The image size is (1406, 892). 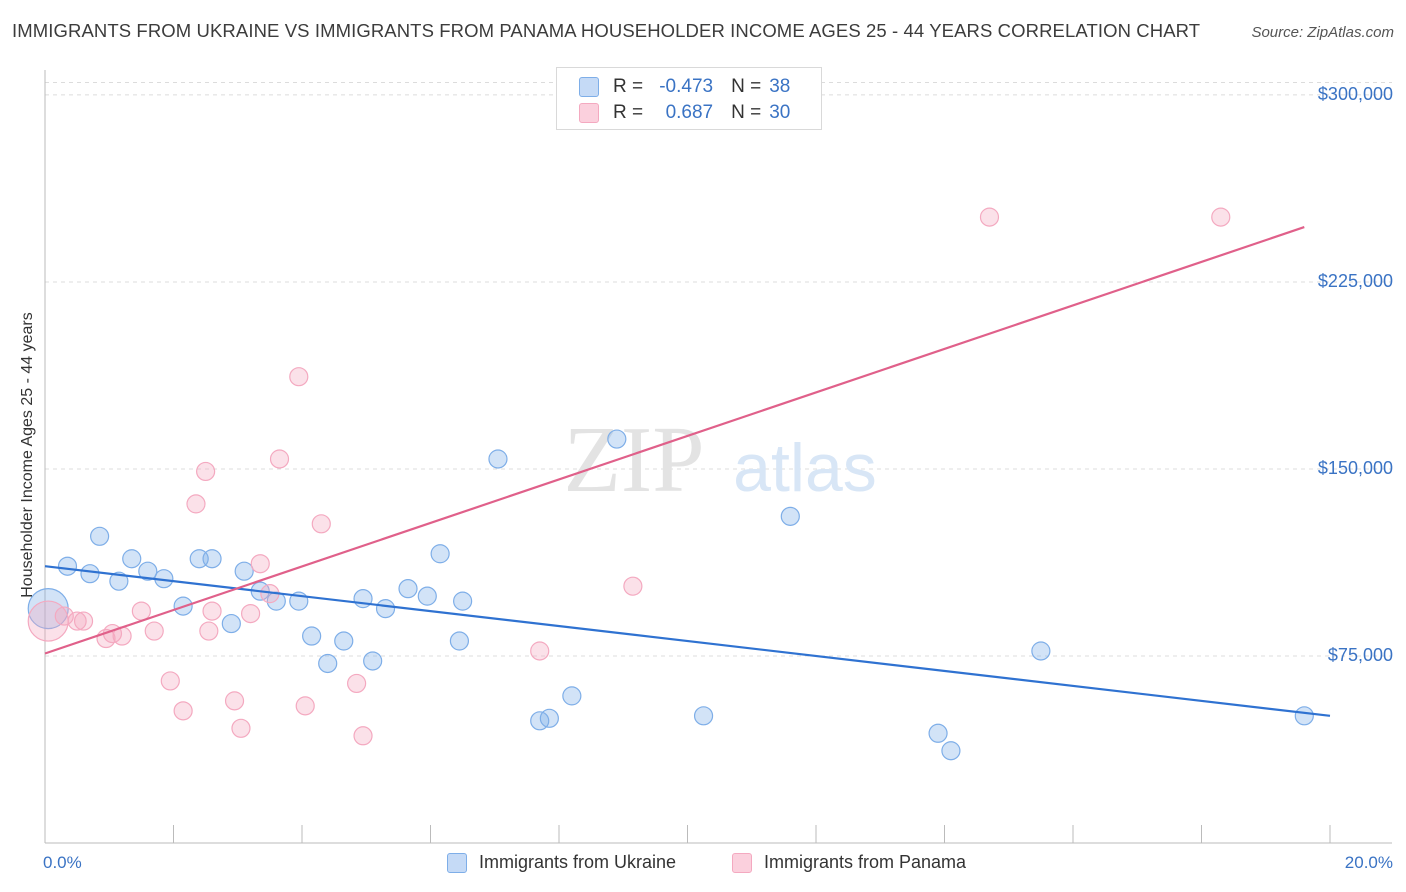 What do you see at coordinates (689, 112) in the screenshot?
I see `panama-r-value: 0.687` at bounding box center [689, 112].